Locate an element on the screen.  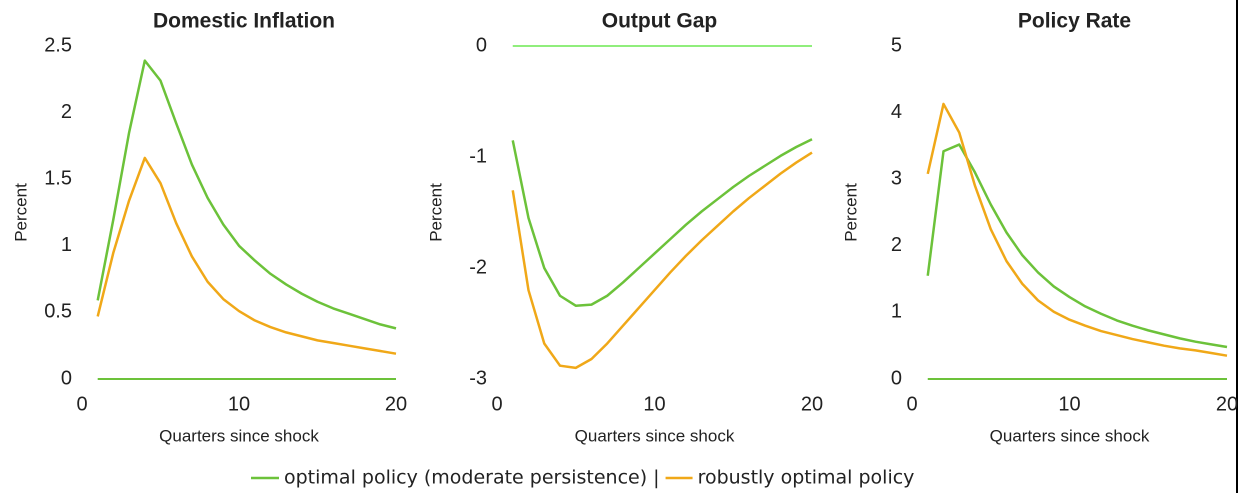
y-tick-label: 0.5 is located at coordinates (58, 312).